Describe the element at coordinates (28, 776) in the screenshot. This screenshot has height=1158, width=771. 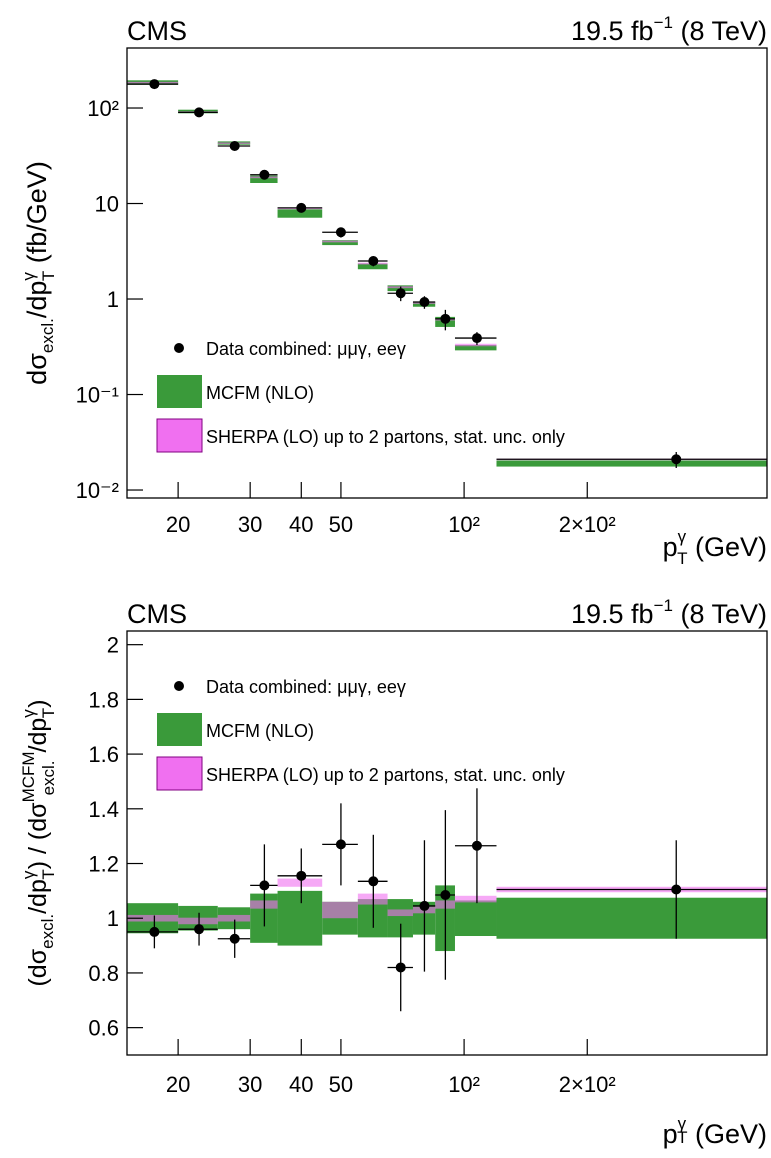
I see `y-label-part: MCFM` at that location.